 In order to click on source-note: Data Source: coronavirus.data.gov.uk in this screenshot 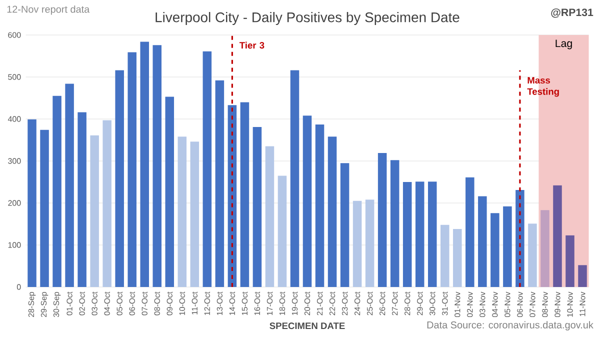, I will do `click(510, 325)`.